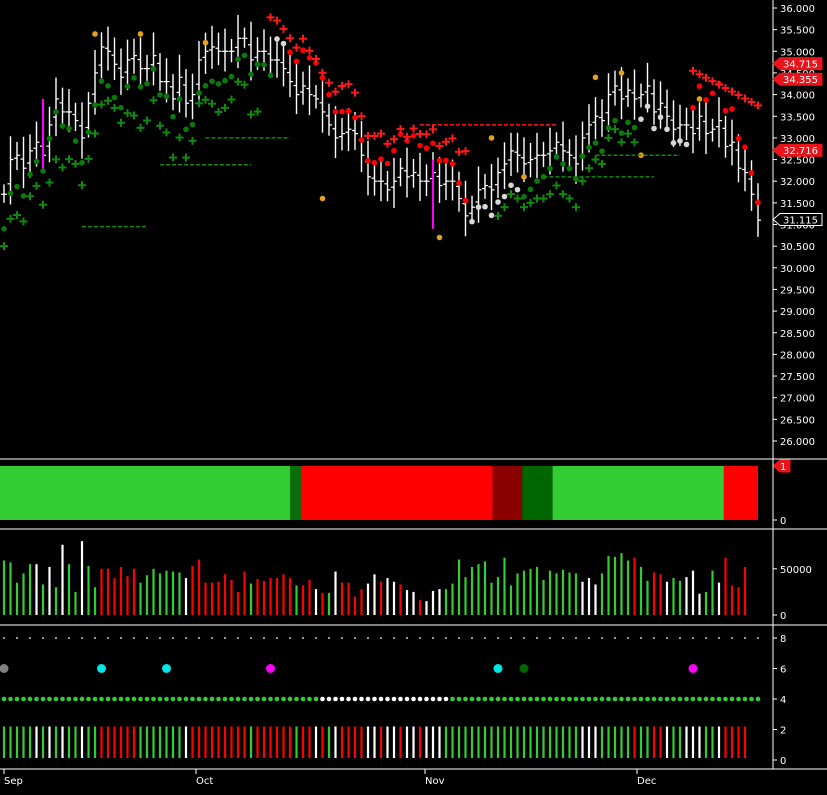  Describe the element at coordinates (797, 31) in the screenshot. I see `price-tick-label: 35.500` at that location.